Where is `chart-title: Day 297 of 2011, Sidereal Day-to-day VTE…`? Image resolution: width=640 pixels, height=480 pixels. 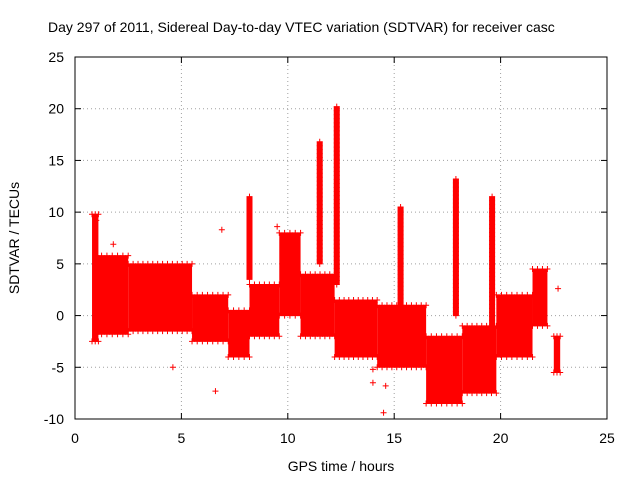 chart-title: Day 297 of 2011, Sidereal Day-to-day VTE… is located at coordinates (301, 27).